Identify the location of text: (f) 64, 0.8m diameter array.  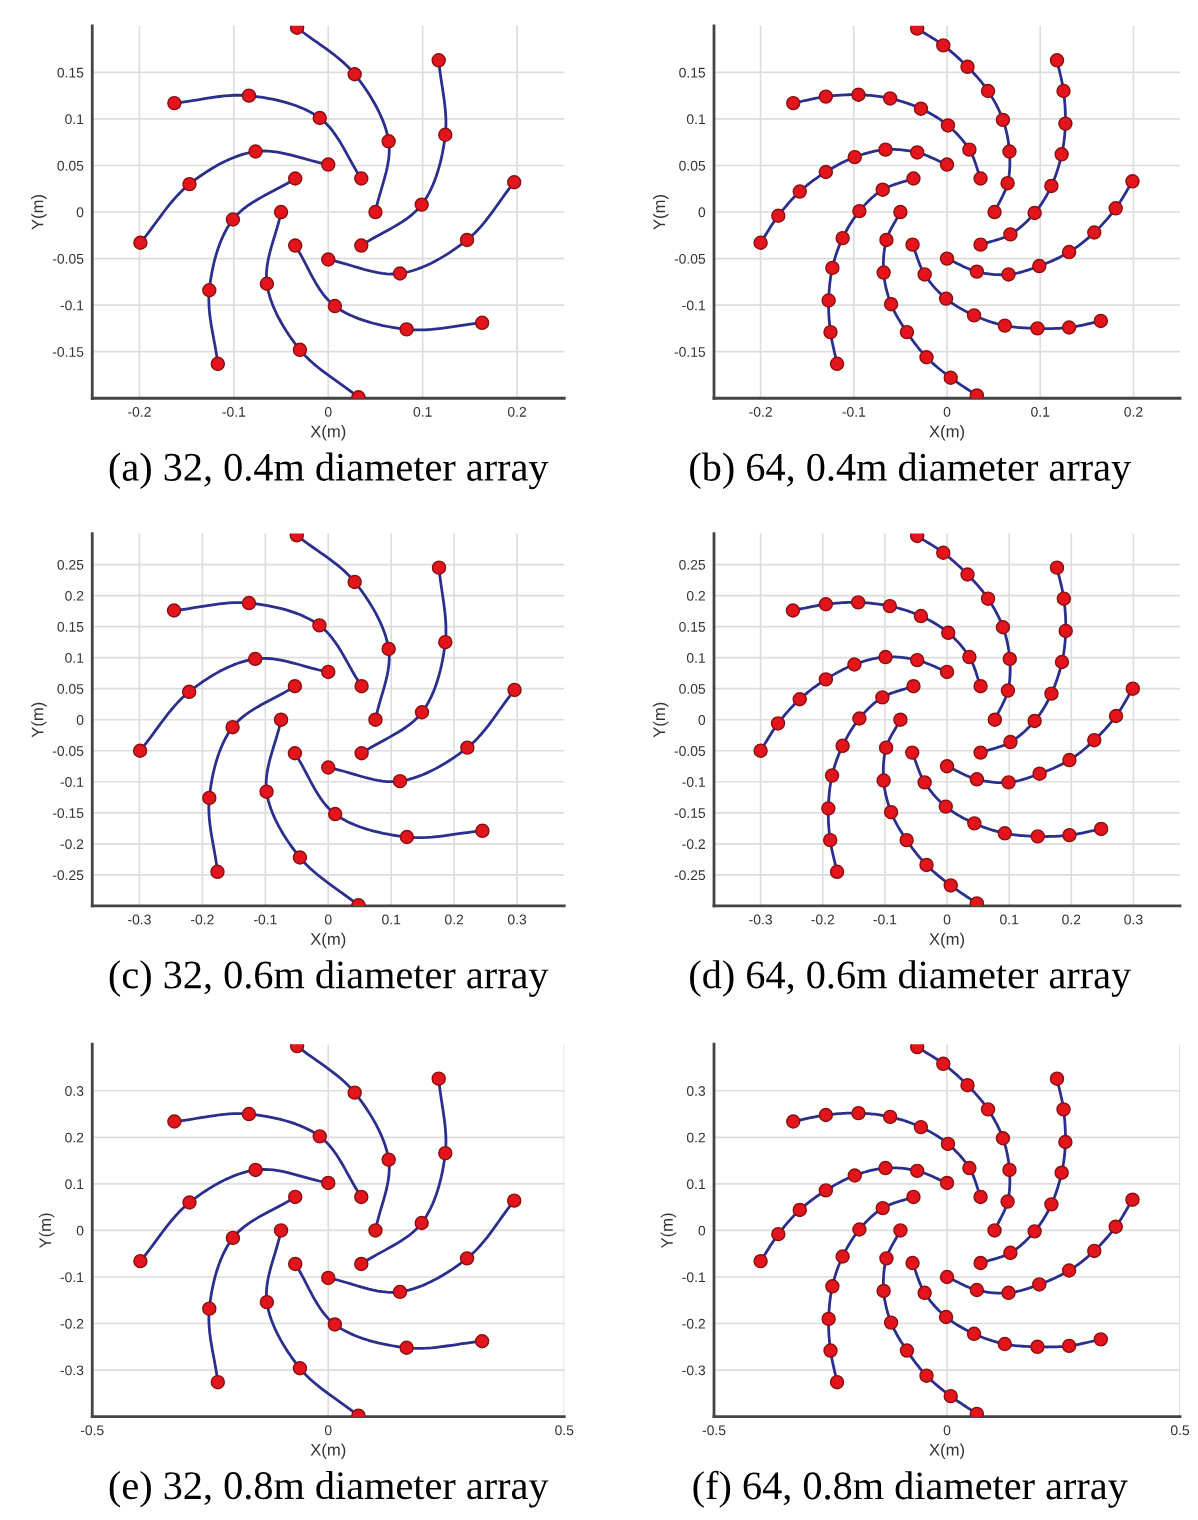
(910, 1489).